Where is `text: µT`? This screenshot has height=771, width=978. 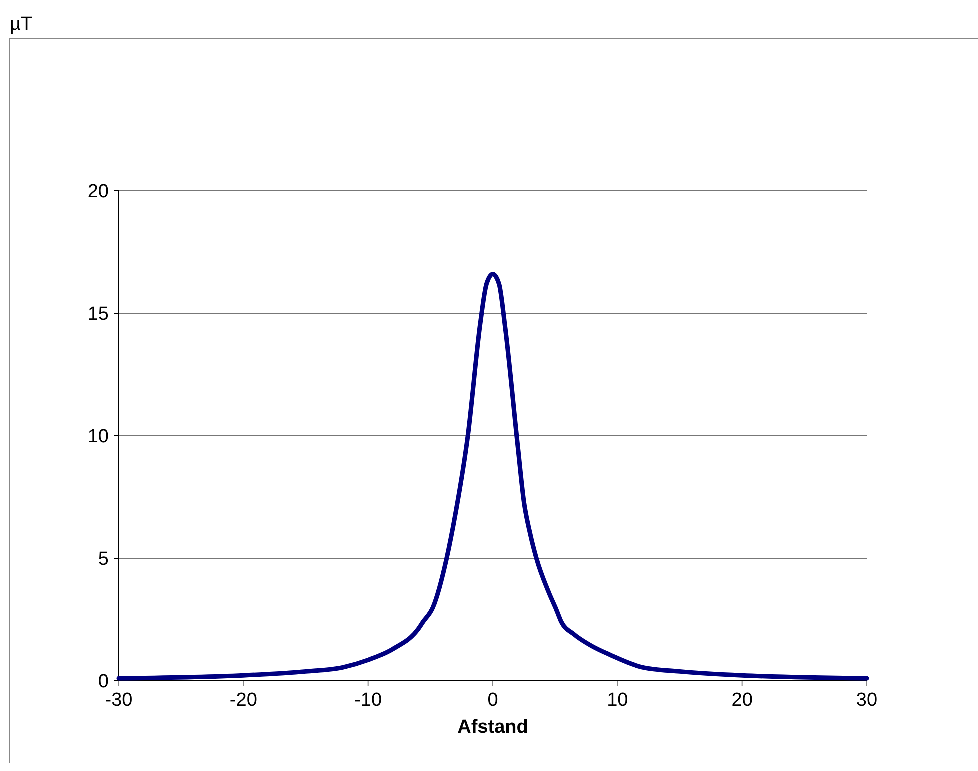 text: µT is located at coordinates (21, 24).